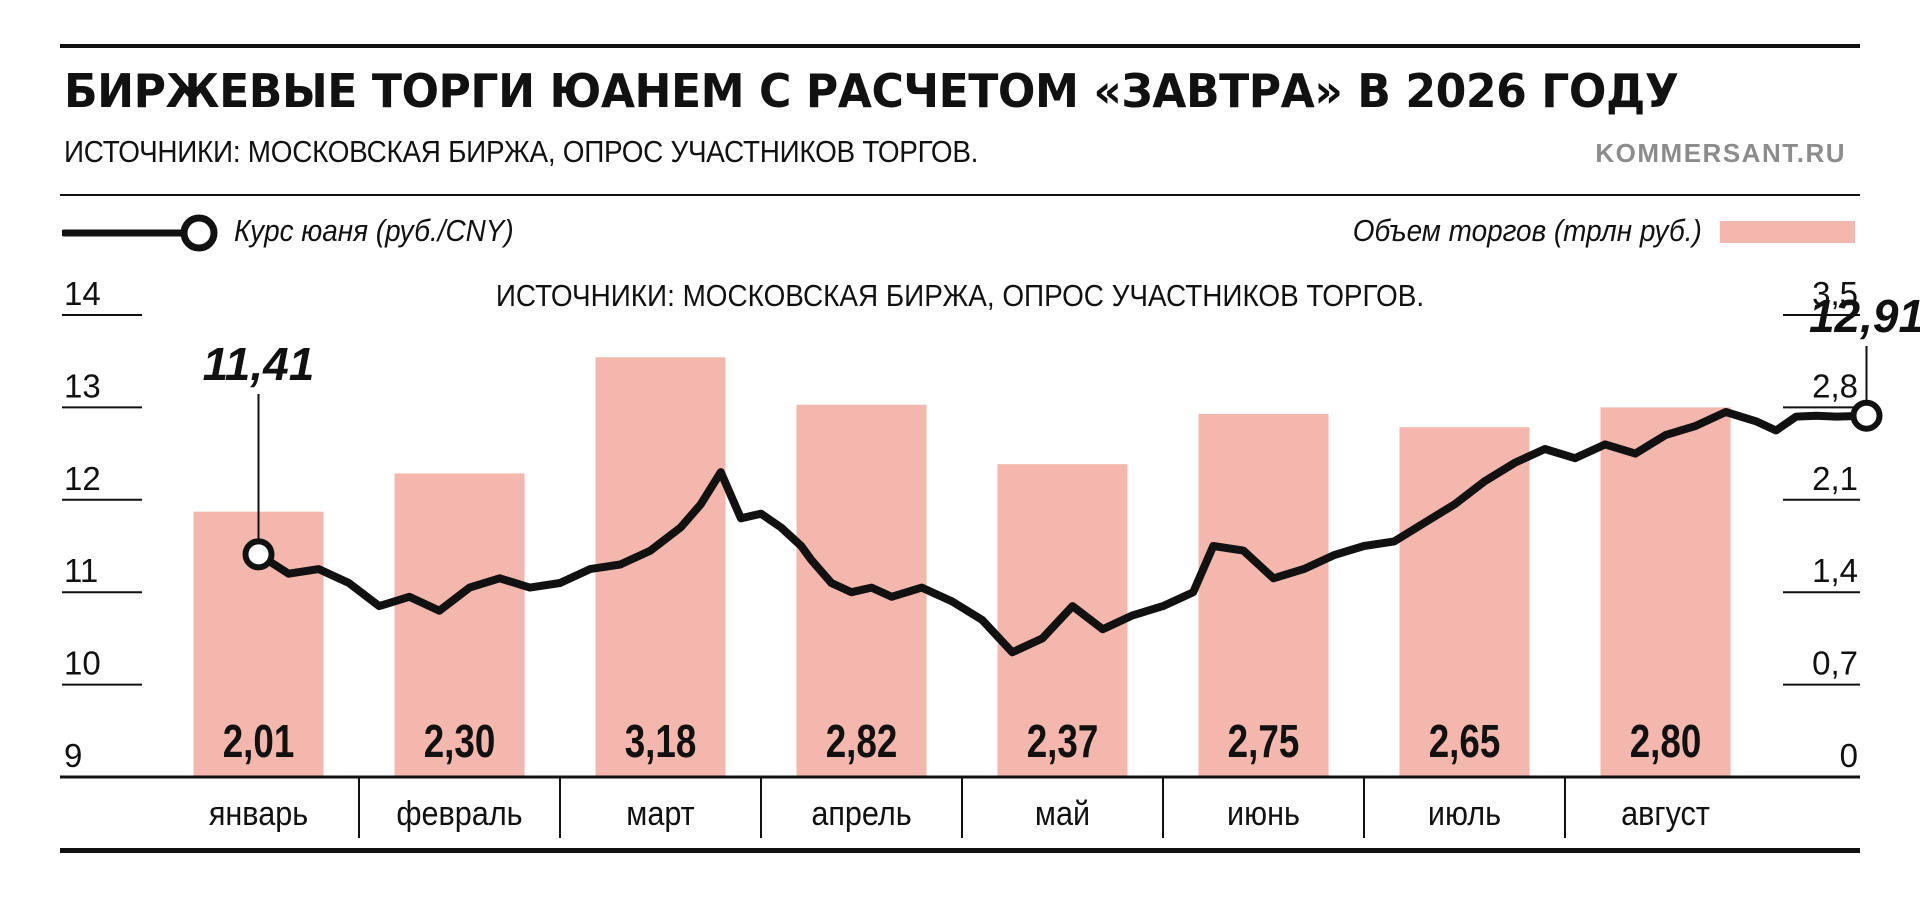  Describe the element at coordinates (73, 755) in the screenshot. I see `y-left-tick-label: 9` at that location.